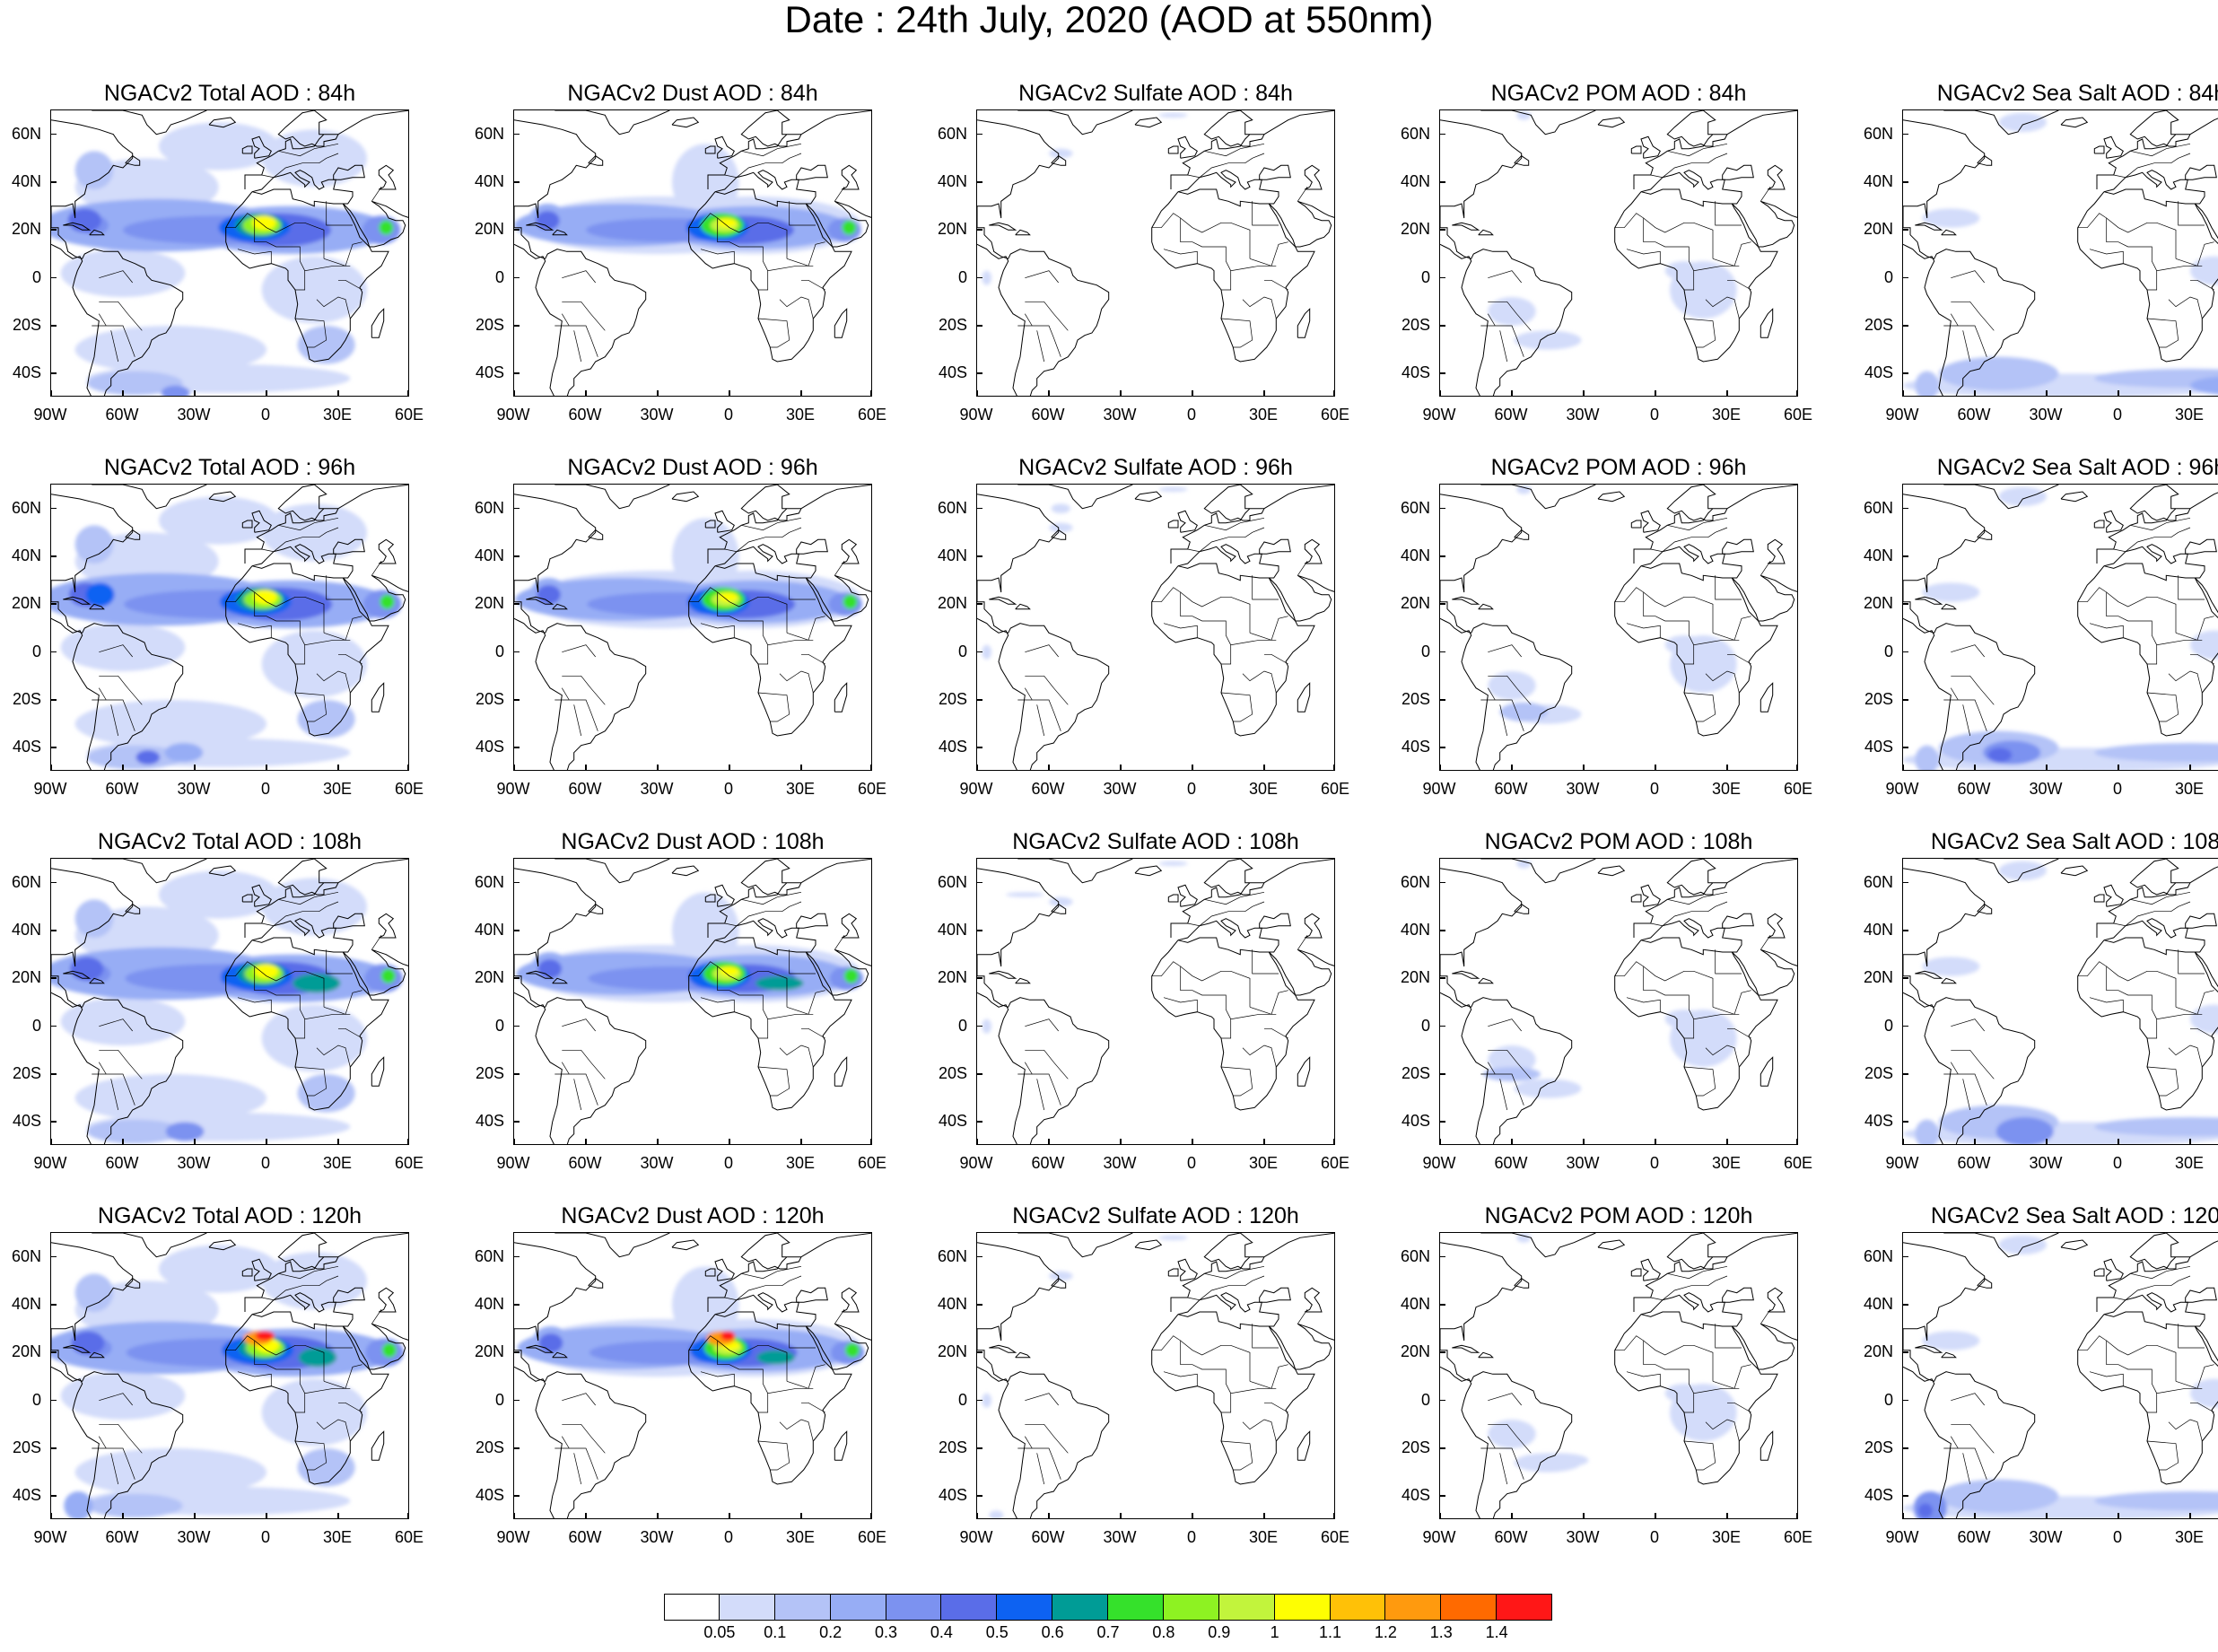  What do you see at coordinates (1878, 1447) in the screenshot?
I see `lat-label: 20S` at bounding box center [1878, 1447].